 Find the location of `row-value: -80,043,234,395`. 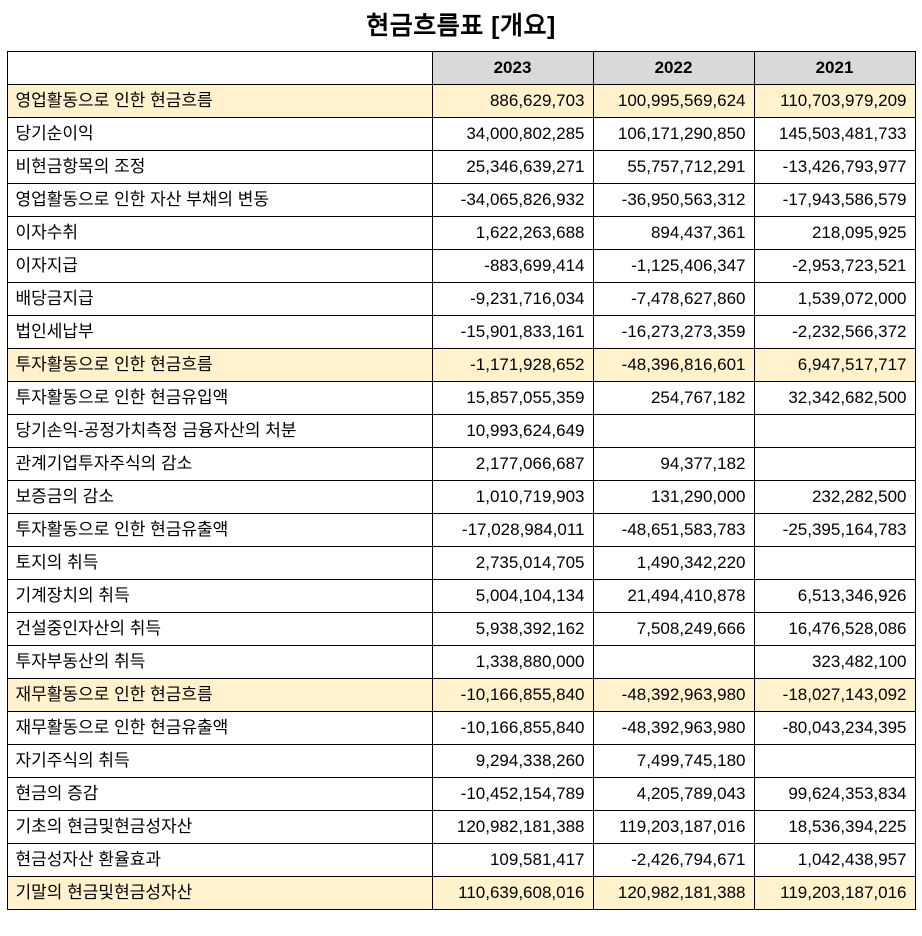

row-value: -80,043,234,395 is located at coordinates (834, 728).